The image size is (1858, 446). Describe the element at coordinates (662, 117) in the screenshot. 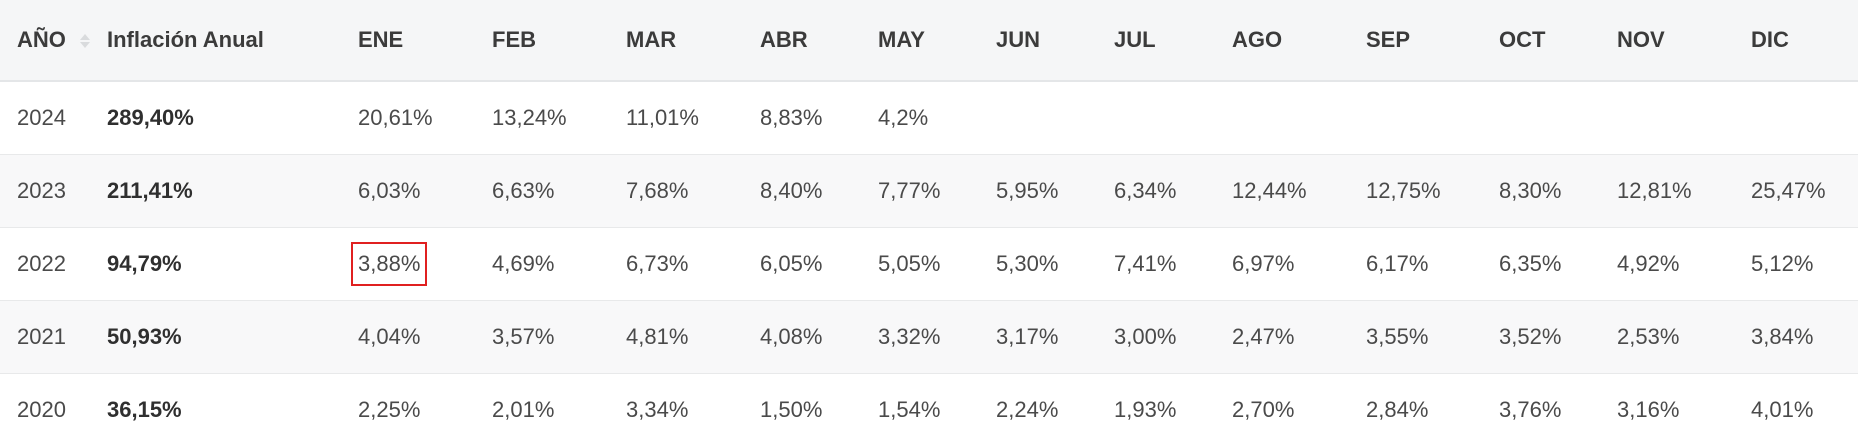

I see `month-cell: 11,01%` at that location.